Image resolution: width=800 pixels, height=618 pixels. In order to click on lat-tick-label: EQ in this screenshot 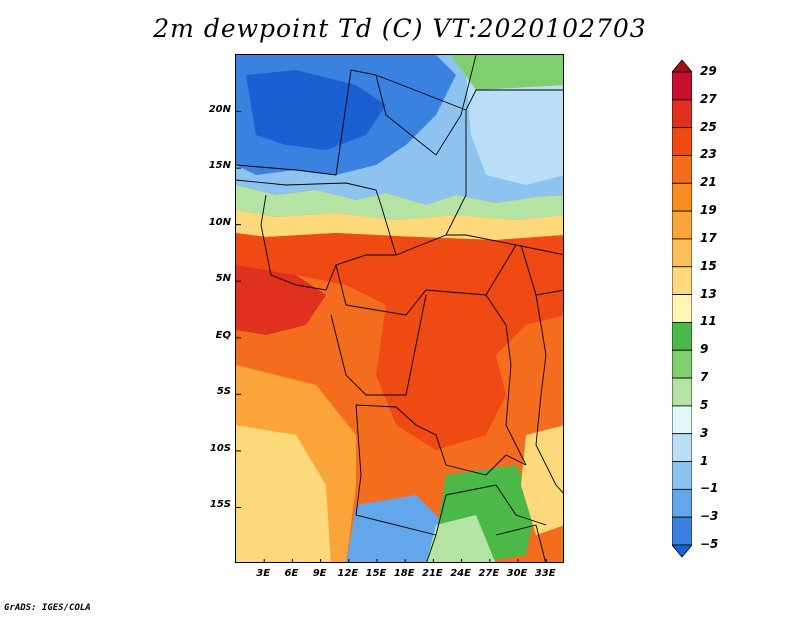, I will do `click(223, 335)`.